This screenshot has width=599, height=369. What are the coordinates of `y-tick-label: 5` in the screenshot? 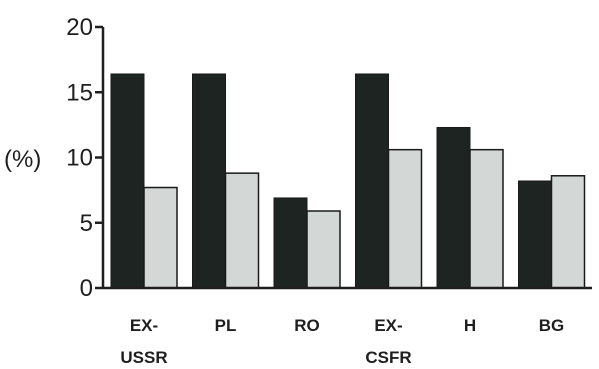 It's located at (86, 223).